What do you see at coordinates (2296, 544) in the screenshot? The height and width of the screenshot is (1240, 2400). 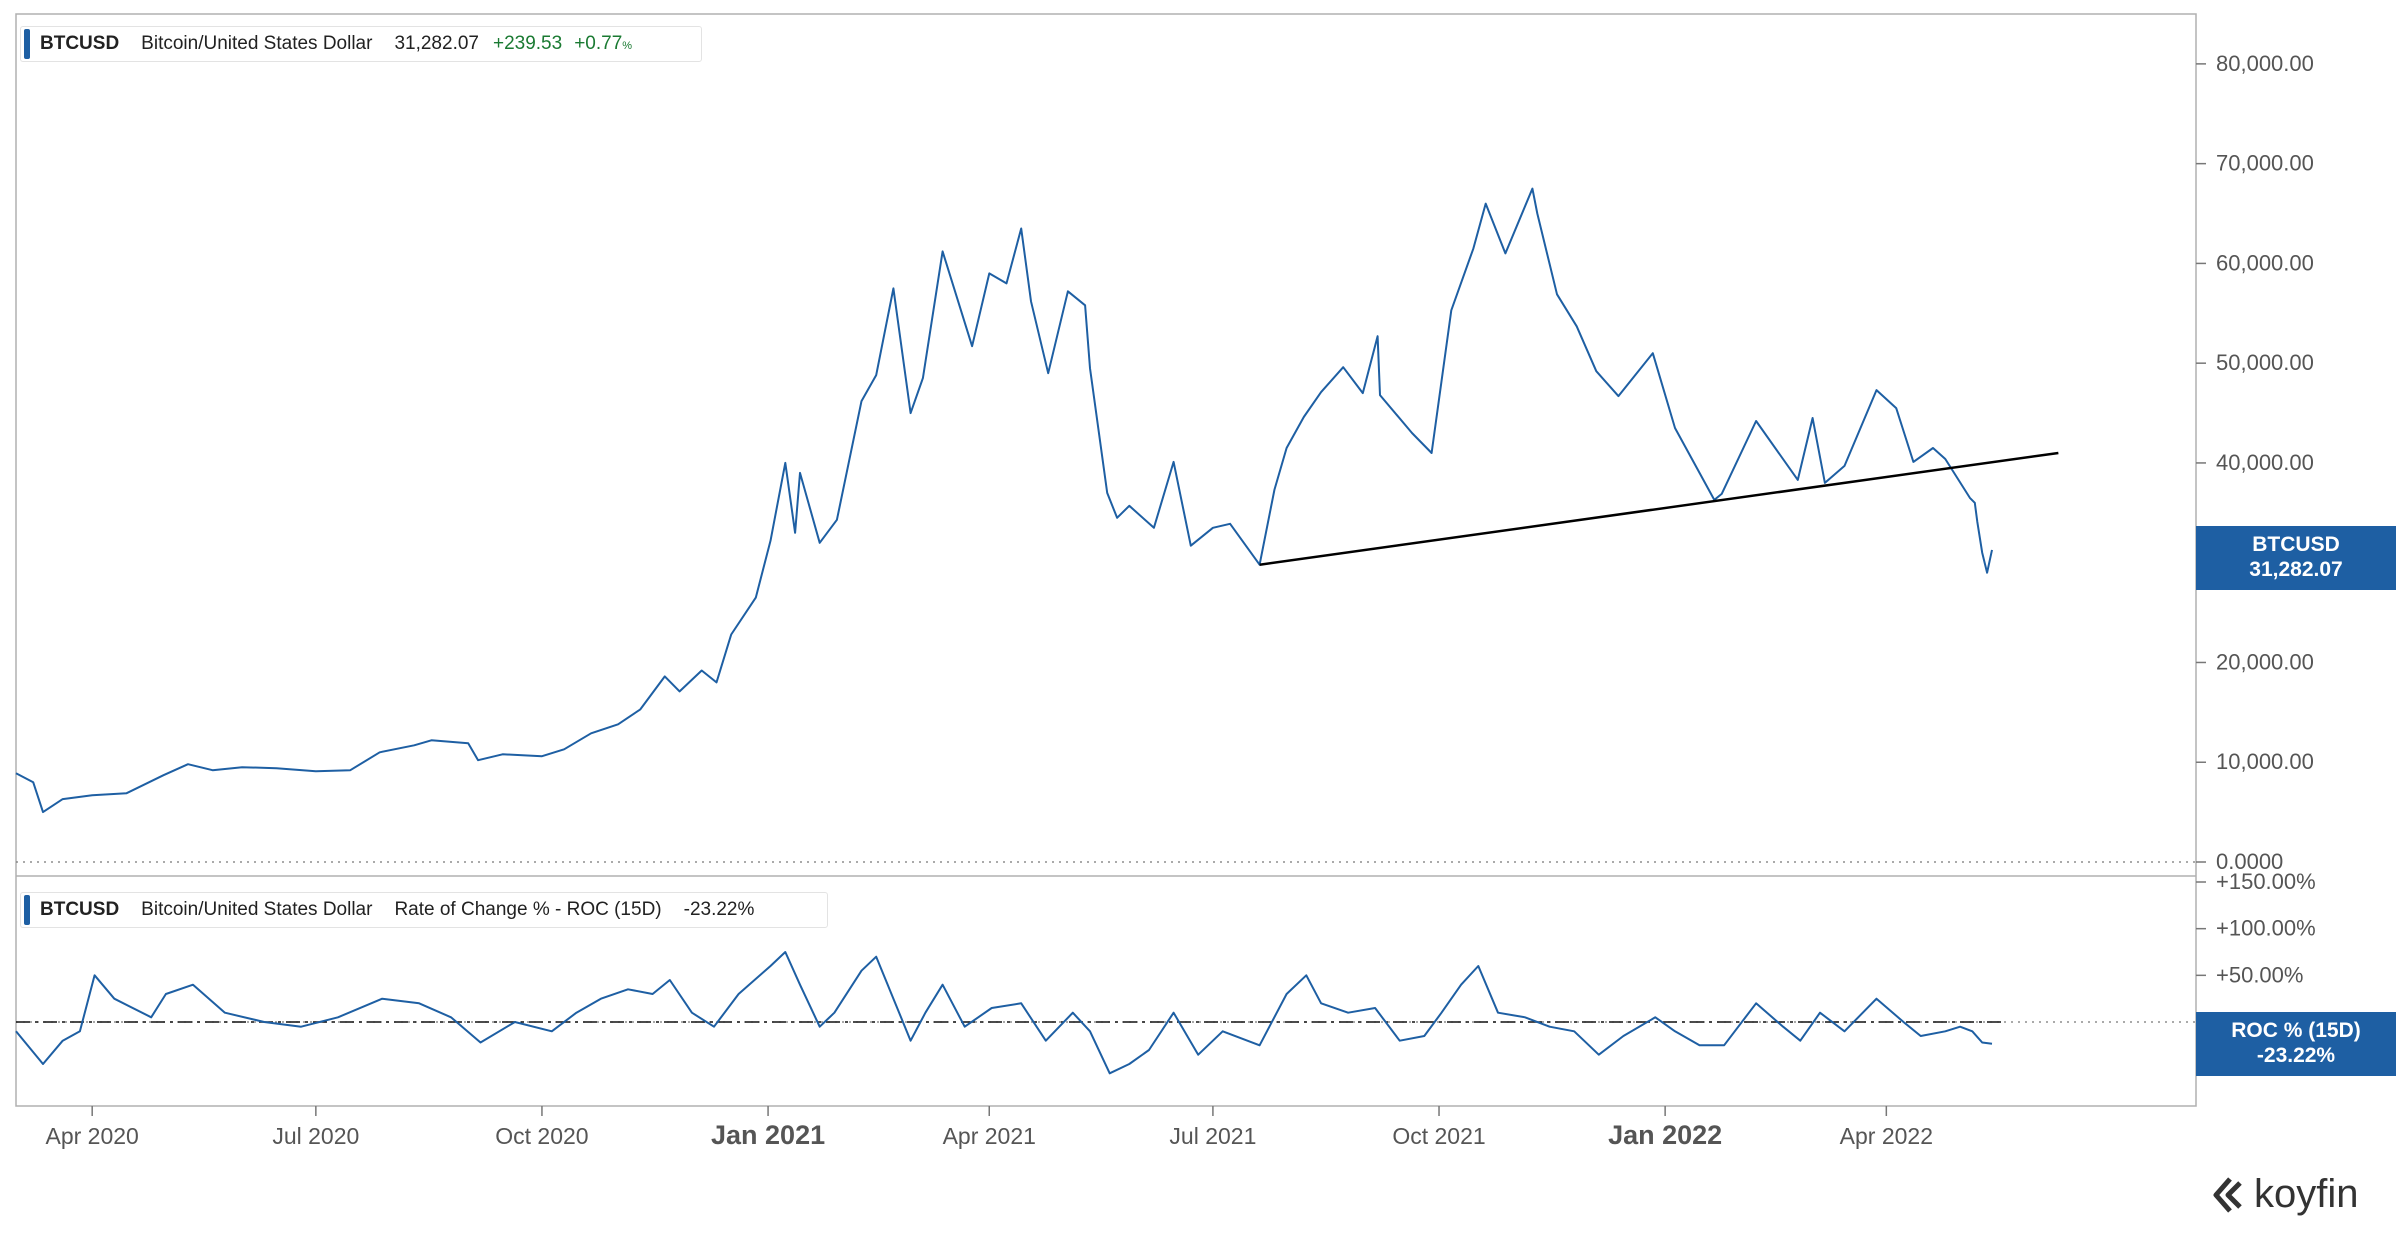 I see `price-tag-label: BTCUSD` at bounding box center [2296, 544].